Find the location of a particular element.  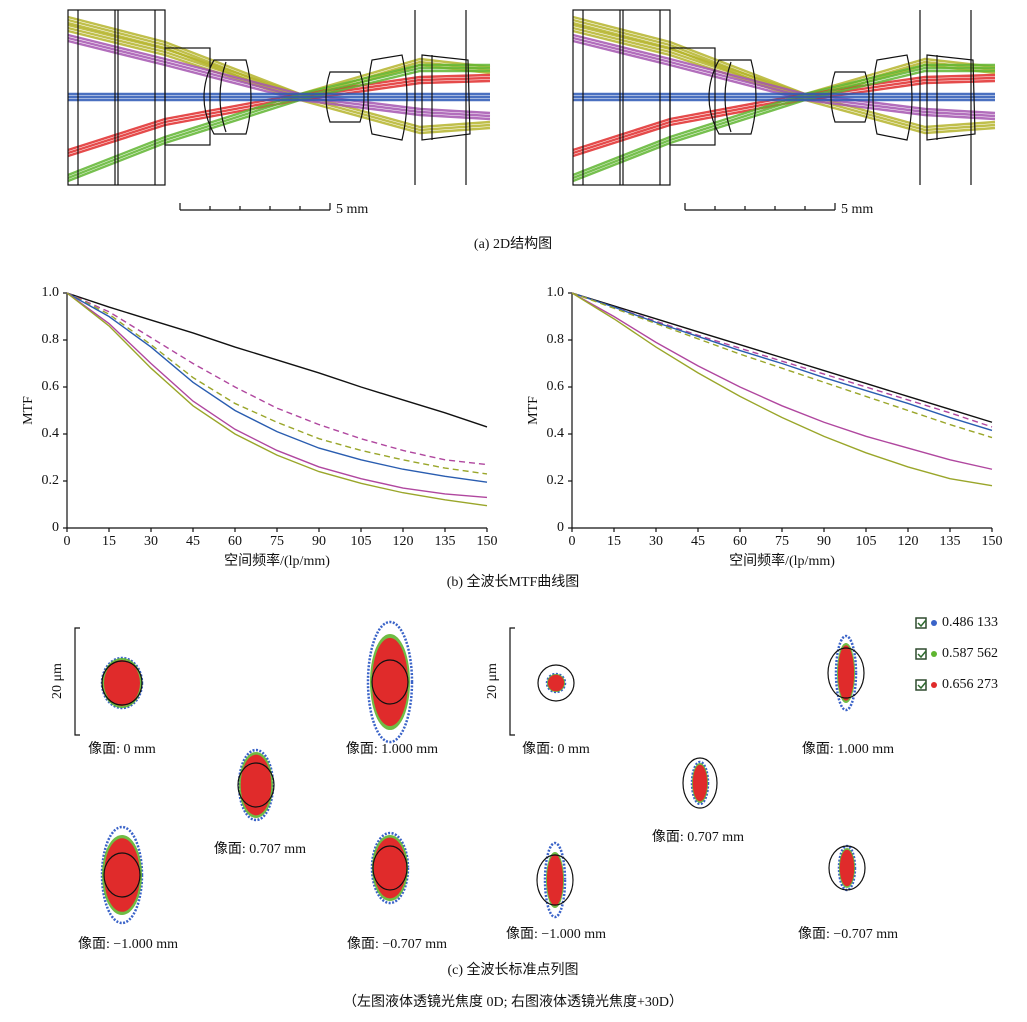

y-tick-label: 0.4 is located at coordinates (51, 433).